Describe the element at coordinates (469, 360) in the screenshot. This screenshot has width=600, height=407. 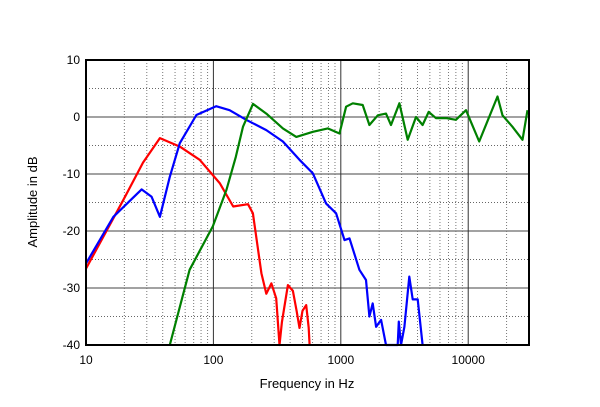
I see `x-tick-label: 10000` at that location.